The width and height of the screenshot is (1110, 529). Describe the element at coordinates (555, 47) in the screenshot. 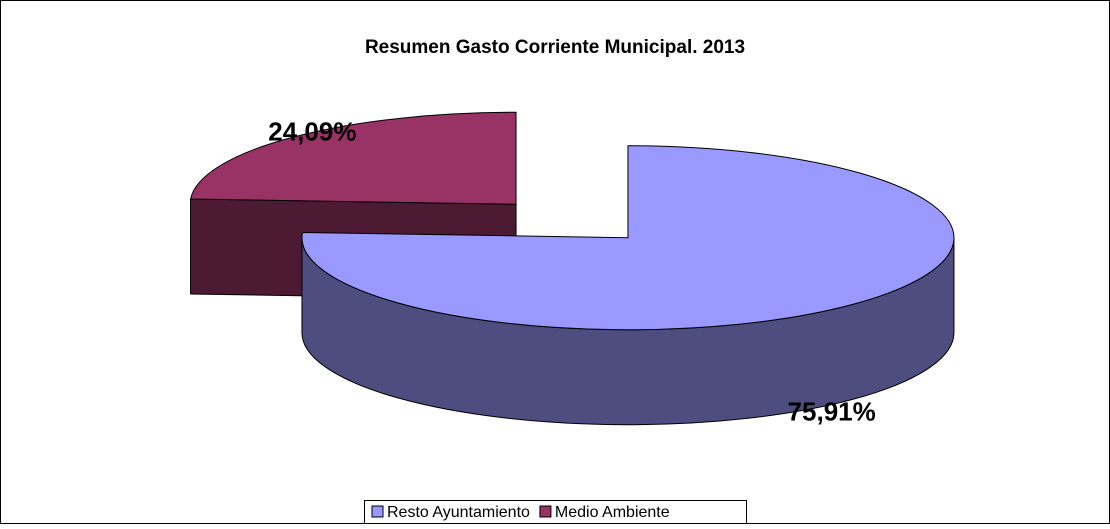

I see `chart-title: Resumen Gasto Corriente Municipal. 2013` at that location.